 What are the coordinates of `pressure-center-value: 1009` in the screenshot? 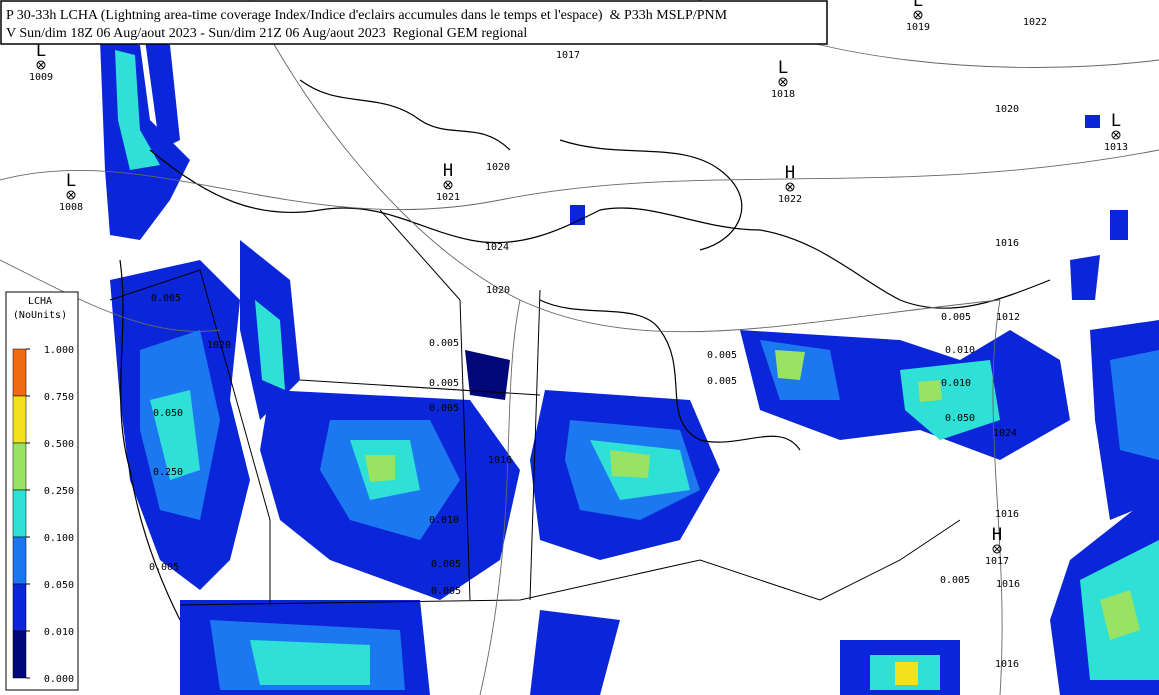 It's located at (41, 77).